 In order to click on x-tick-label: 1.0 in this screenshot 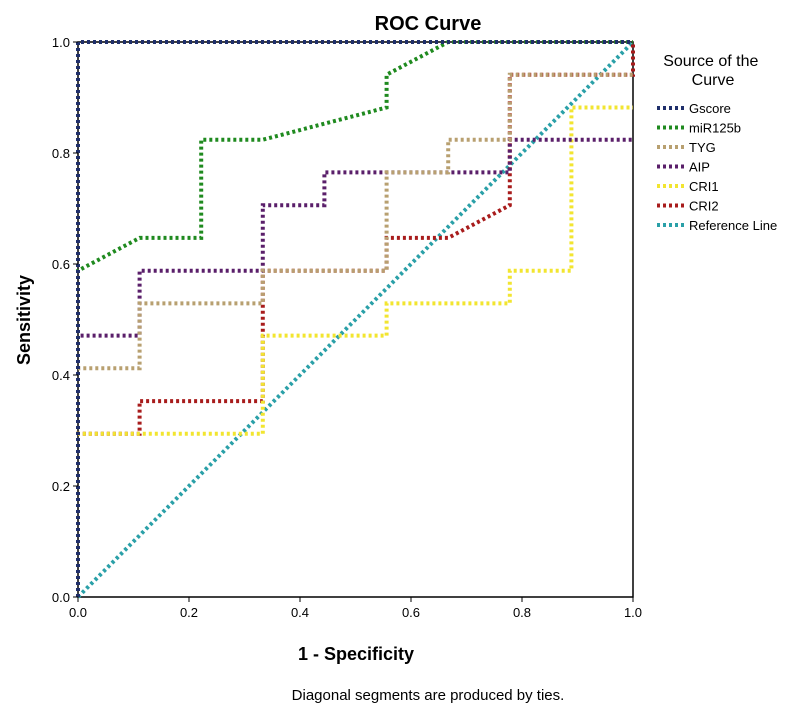, I will do `click(633, 612)`.